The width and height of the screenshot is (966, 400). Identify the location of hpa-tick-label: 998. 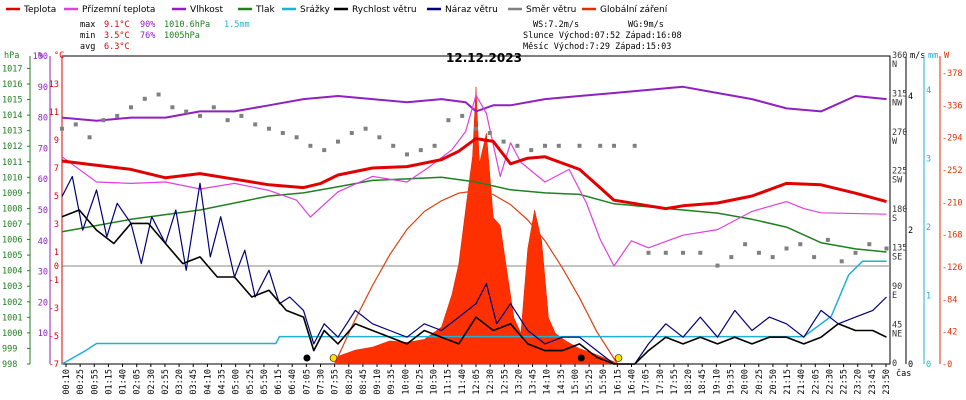
(9, 365).